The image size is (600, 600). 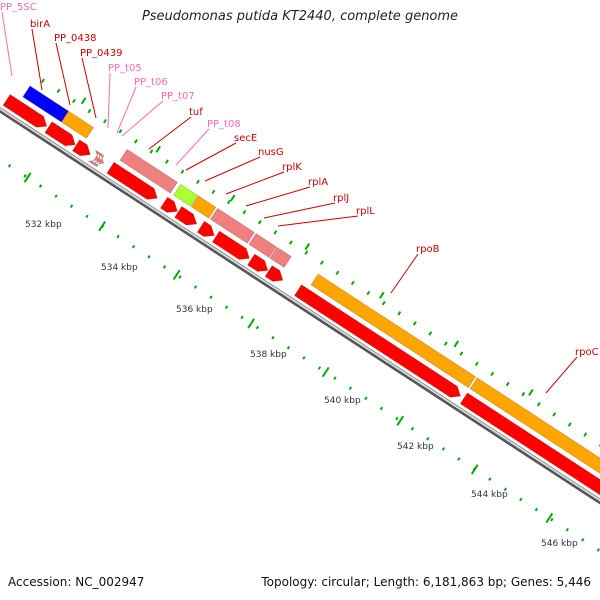 What do you see at coordinates (415, 447) in the screenshot?
I see `ruler-tick-label: 542 kbp` at bounding box center [415, 447].